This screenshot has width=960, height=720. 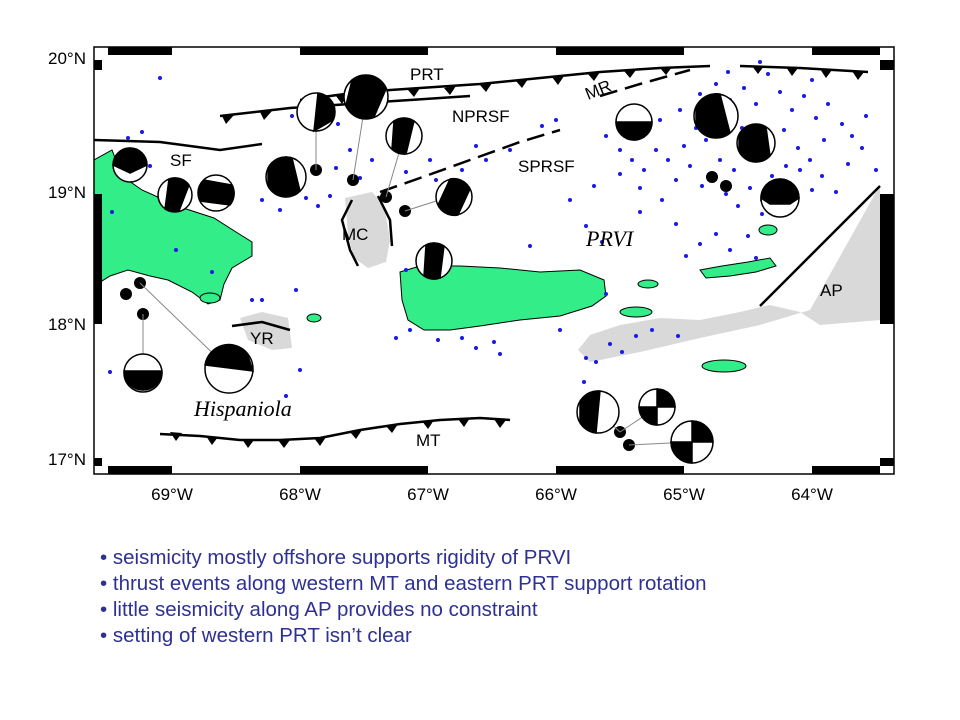 I want to click on sf-fault, so click(x=178, y=145).